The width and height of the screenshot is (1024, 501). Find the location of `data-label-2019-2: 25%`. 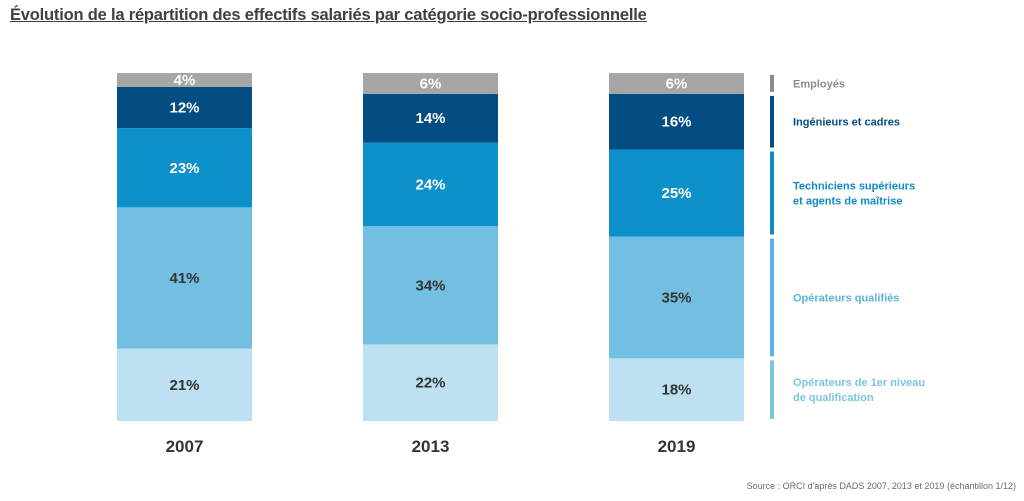

data-label-2019-2: 25% is located at coordinates (676, 193).